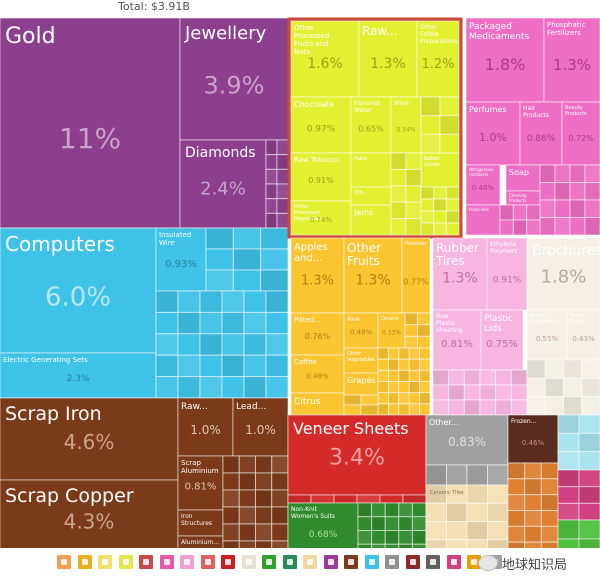 The image size is (600, 577). I want to click on cell-label: Raw, so click(442, 316).